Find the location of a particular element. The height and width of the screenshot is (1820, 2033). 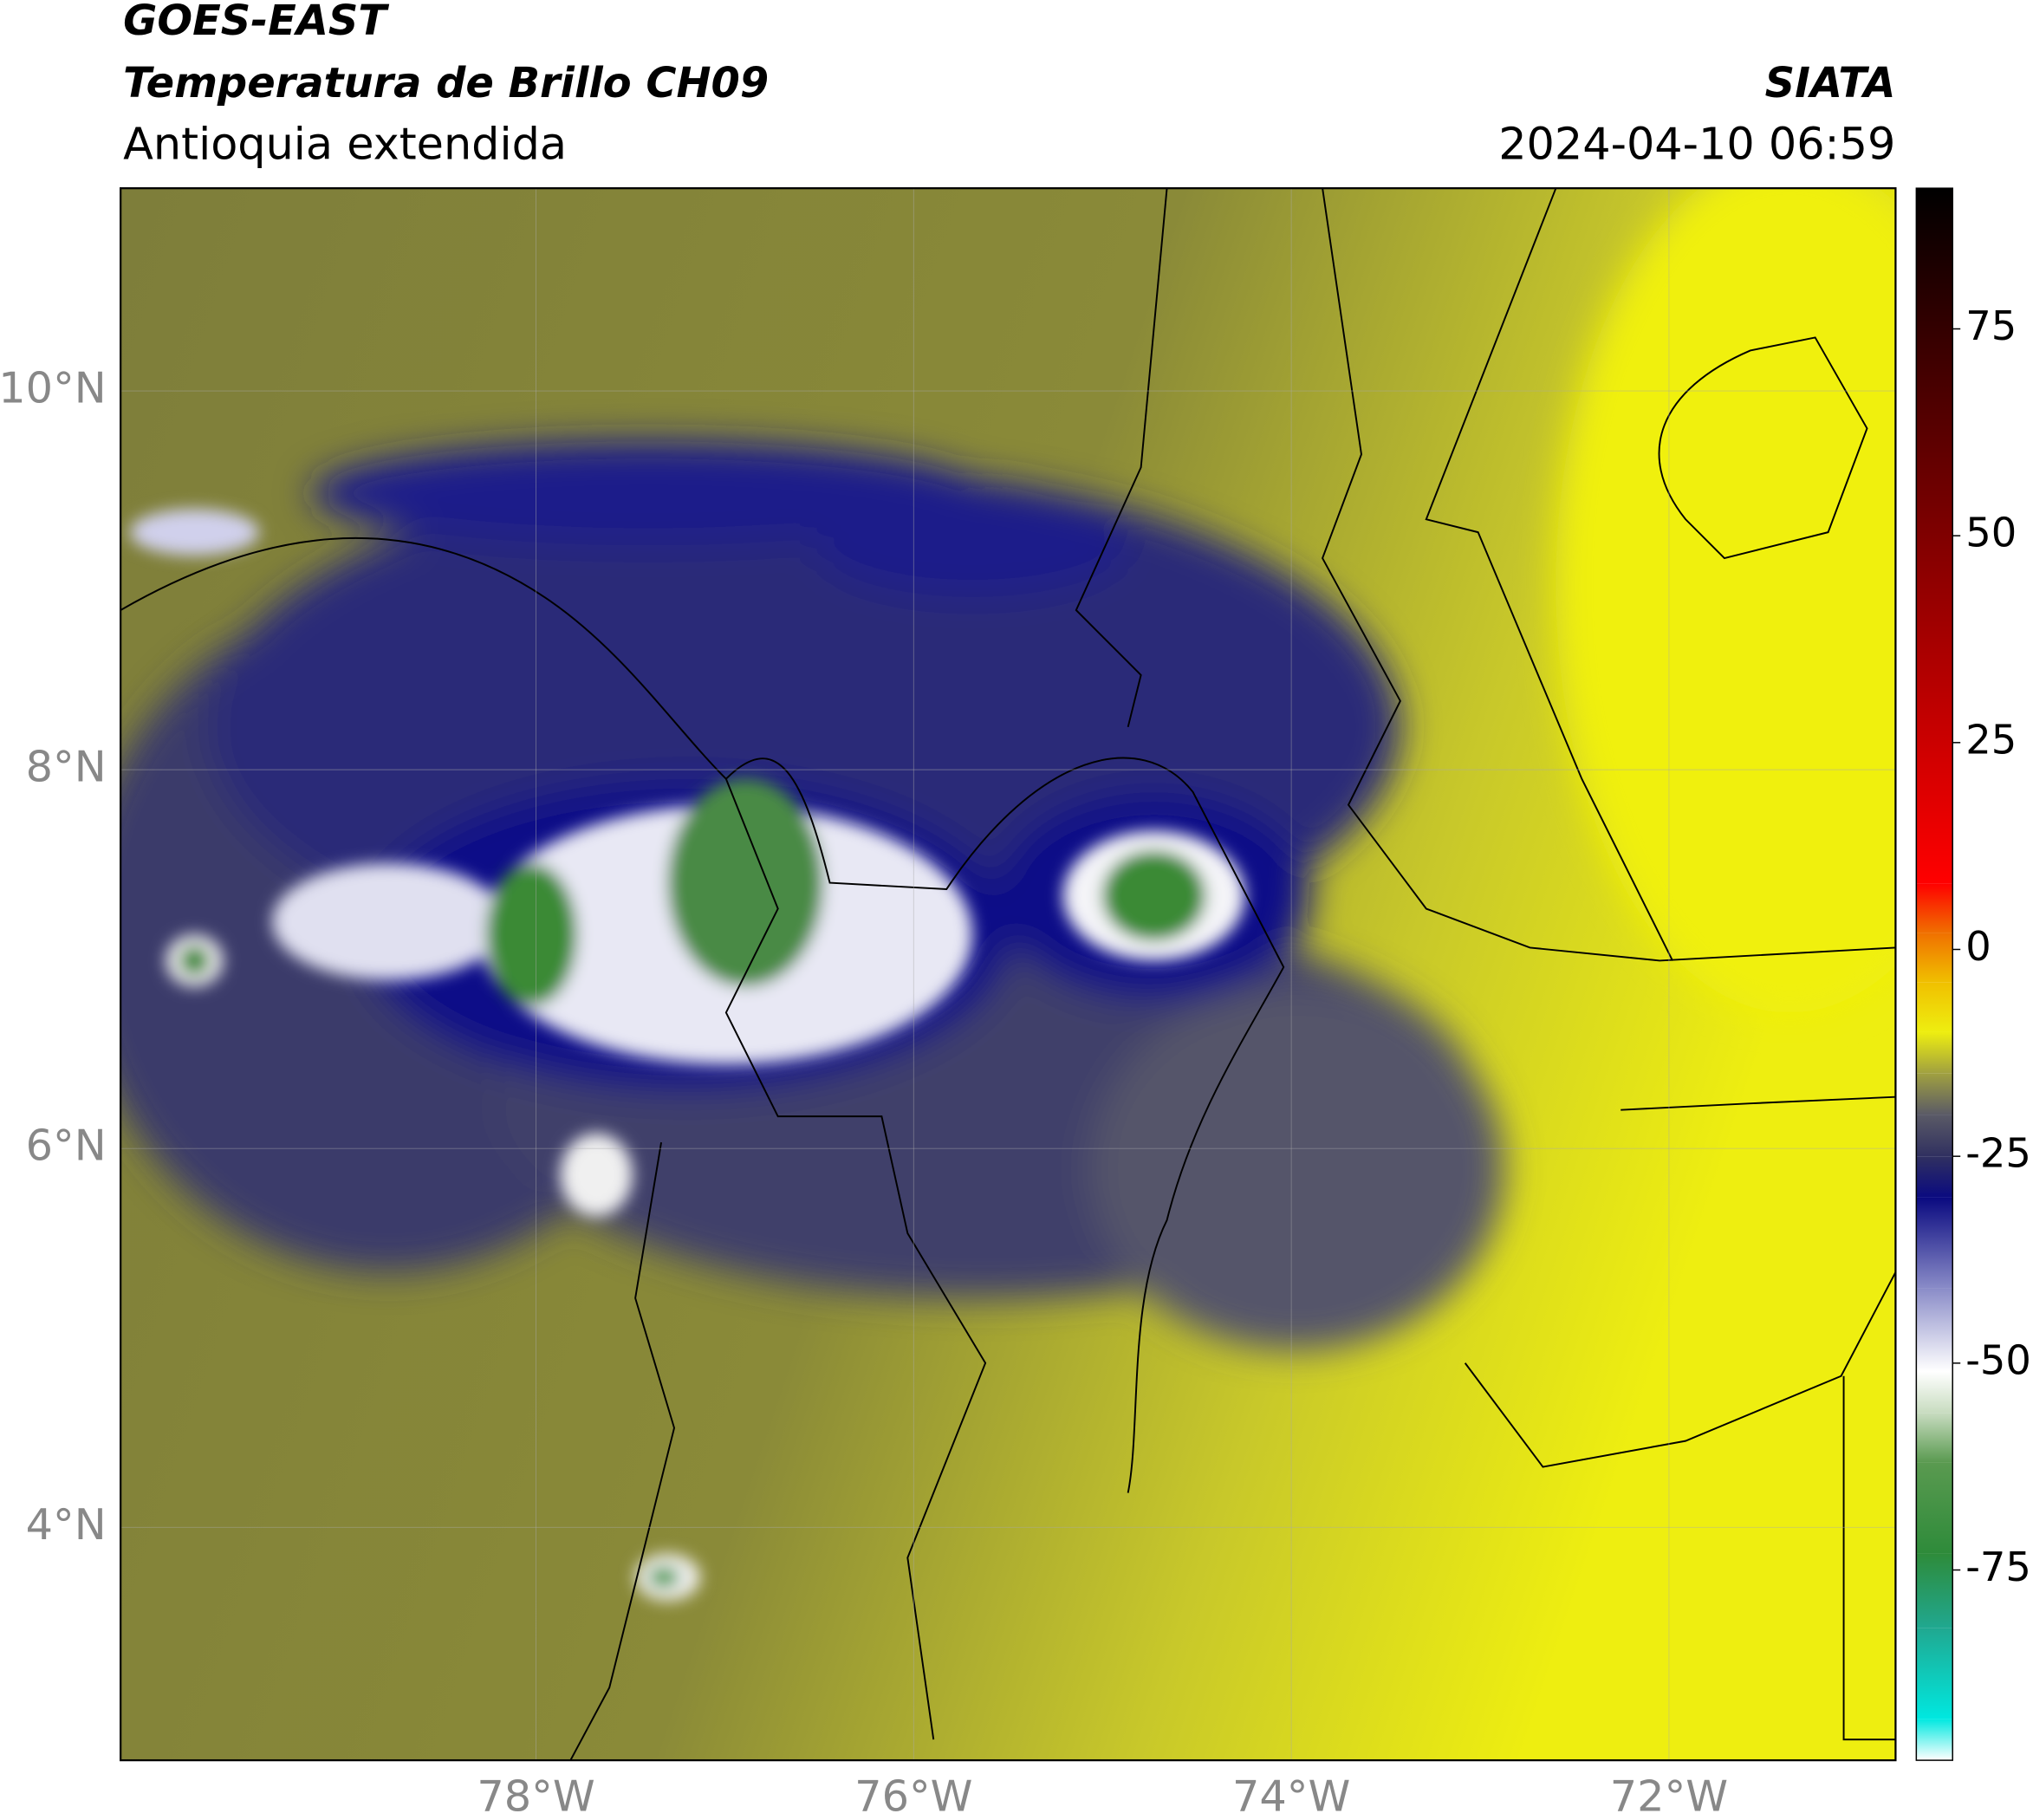

y-tick-label: 10°N is located at coordinates (53, 388).